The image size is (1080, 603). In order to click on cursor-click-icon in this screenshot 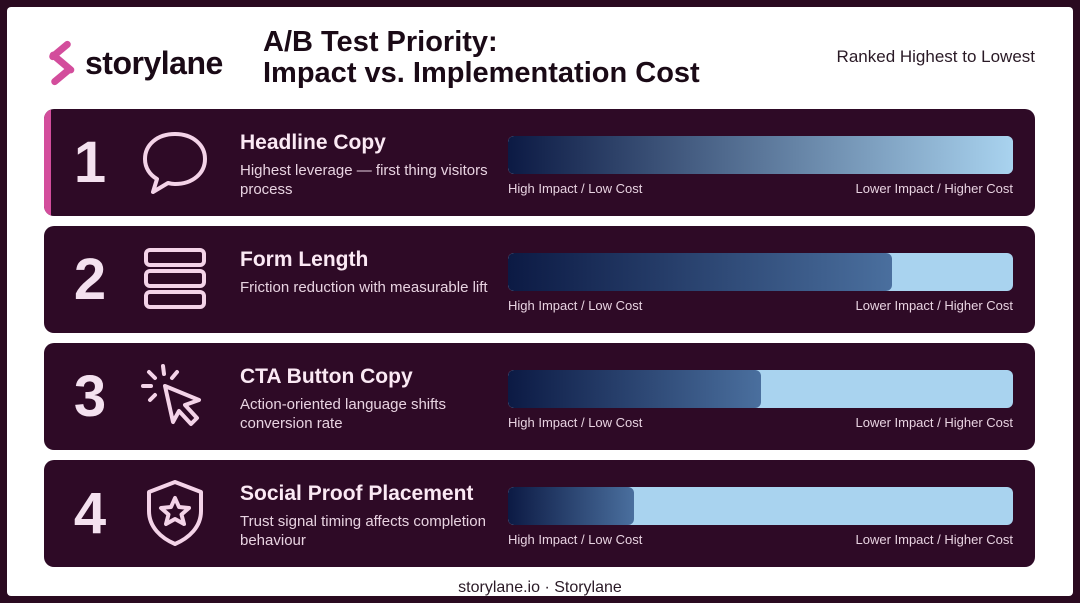, I will do `click(175, 396)`.